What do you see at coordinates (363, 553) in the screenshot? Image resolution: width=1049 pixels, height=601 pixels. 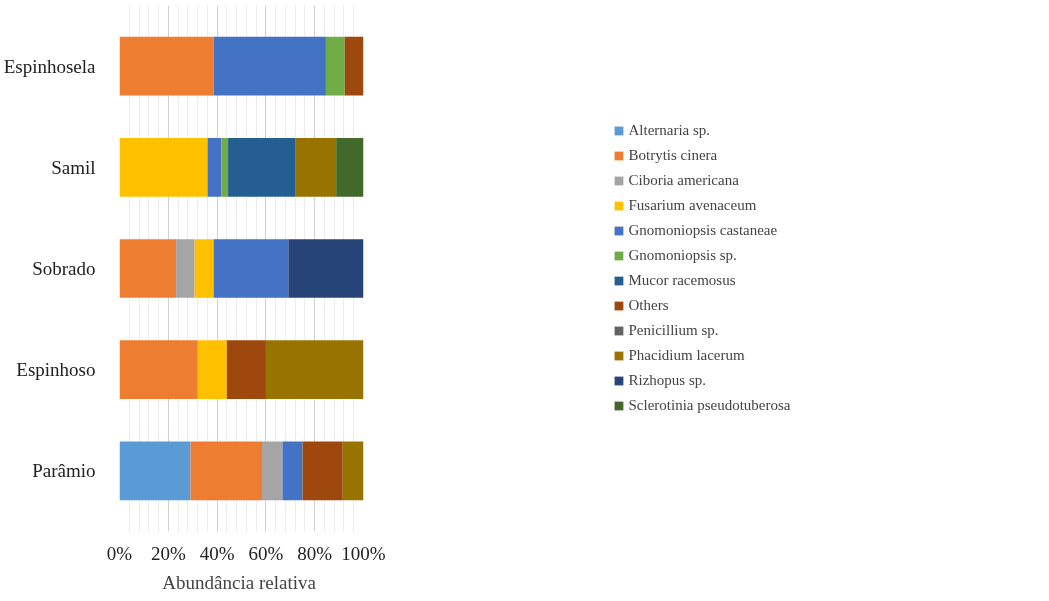 I see `x-tick-label: 100%` at bounding box center [363, 553].